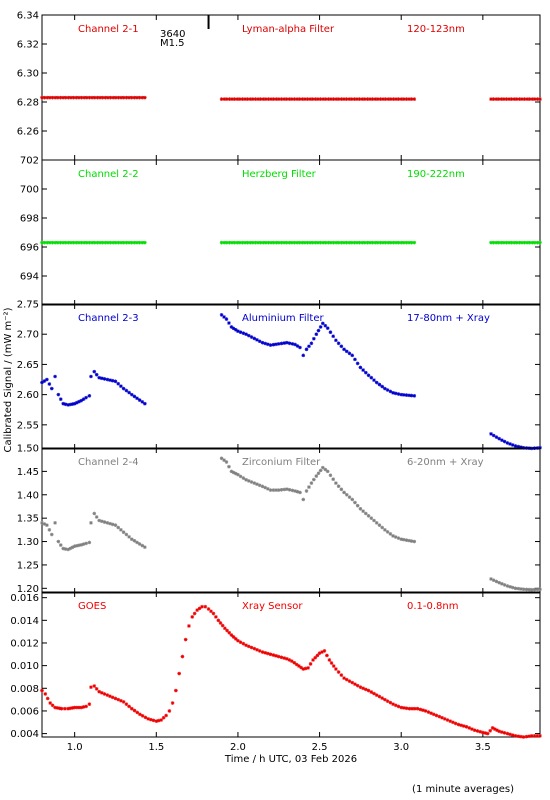 This screenshot has width=550, height=800. I want to click on y-axis-title: Calibrated Signal / (mW m⁻²), so click(8, 379).